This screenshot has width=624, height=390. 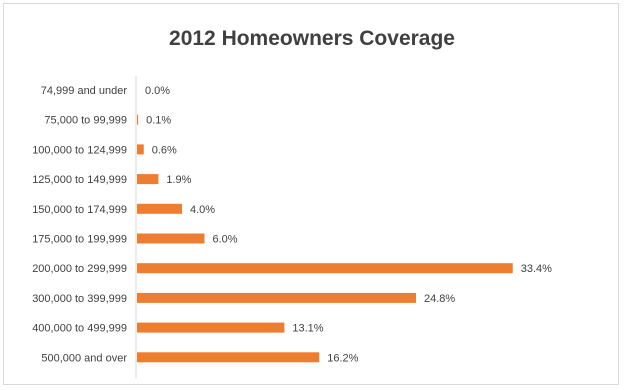 What do you see at coordinates (79, 210) in the screenshot?
I see `category-label: 150,000 to 174,999` at bounding box center [79, 210].